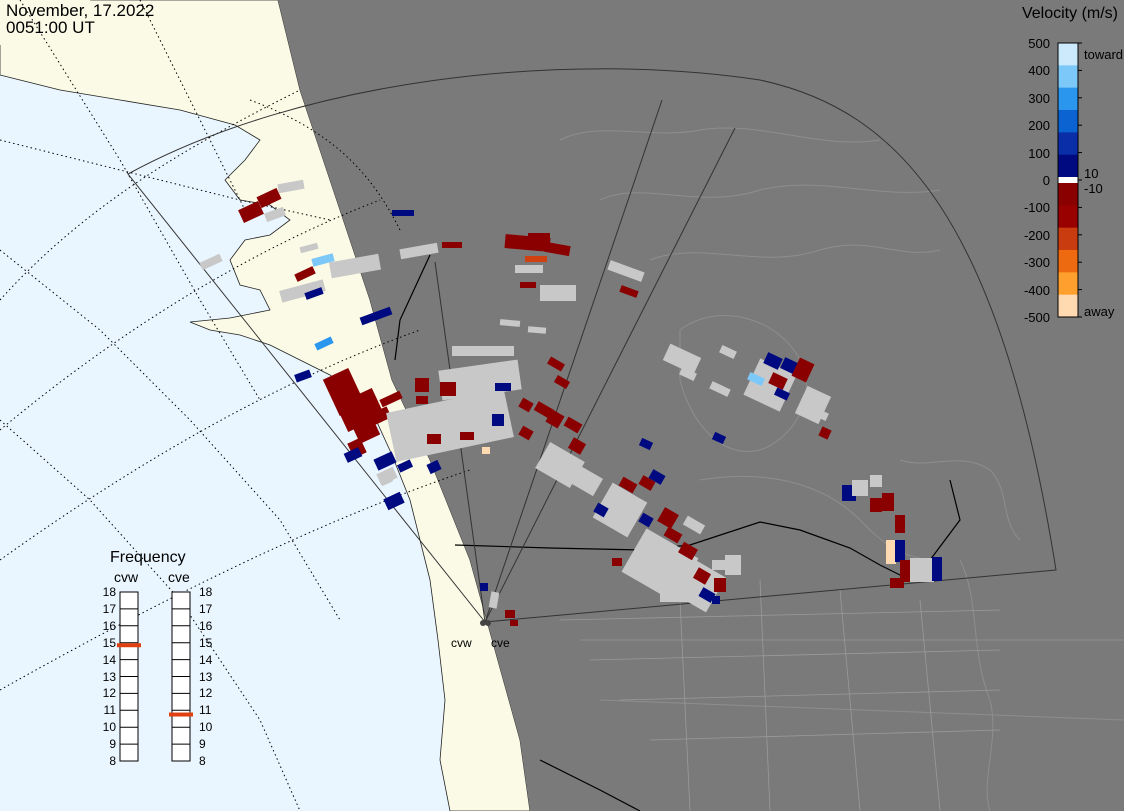 The height and width of the screenshot is (811, 1124). Describe the element at coordinates (488, 623) in the screenshot. I see `site-marker-cve` at that location.